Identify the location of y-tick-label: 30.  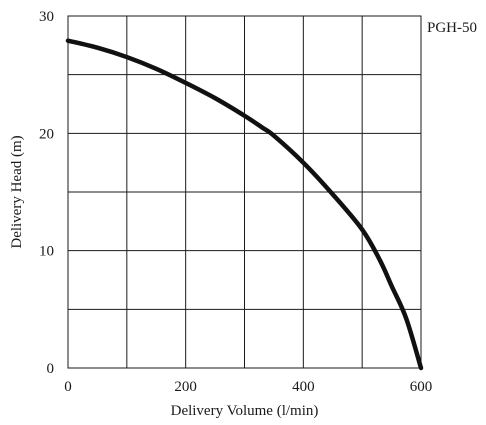
(46, 17).